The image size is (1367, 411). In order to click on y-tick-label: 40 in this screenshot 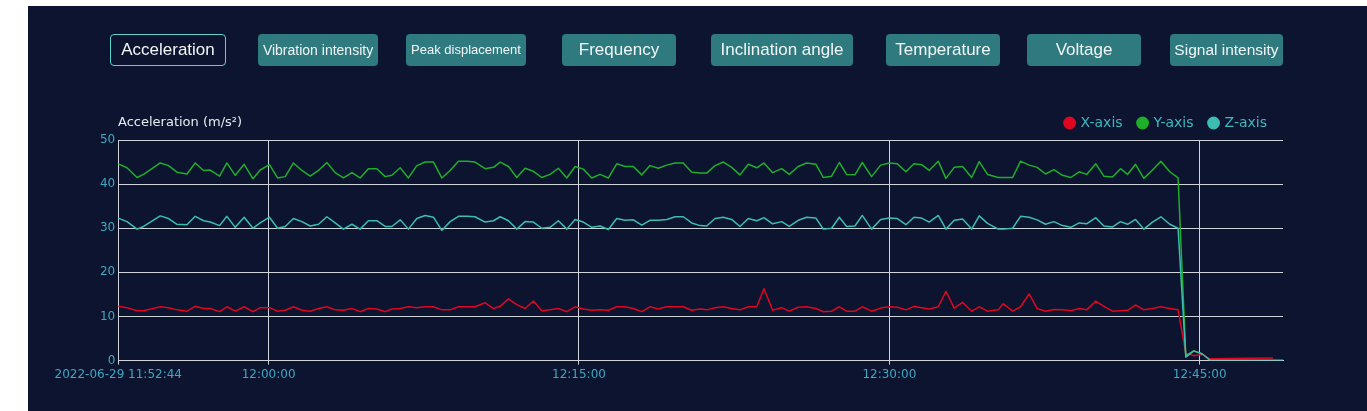, I will do `click(107, 183)`.